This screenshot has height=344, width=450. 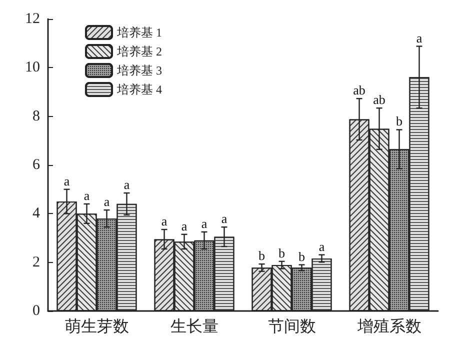 I want to click on x-tick-label: 生长量, so click(x=194, y=327).